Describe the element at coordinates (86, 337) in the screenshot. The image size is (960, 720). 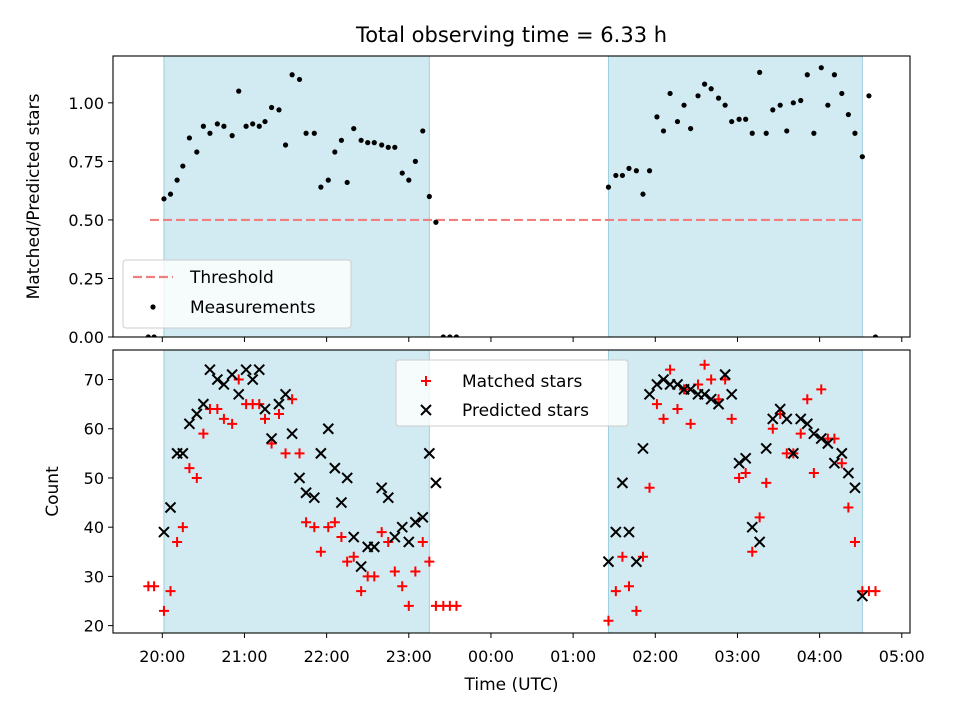
I see `y-tick-label: 0.00` at that location.